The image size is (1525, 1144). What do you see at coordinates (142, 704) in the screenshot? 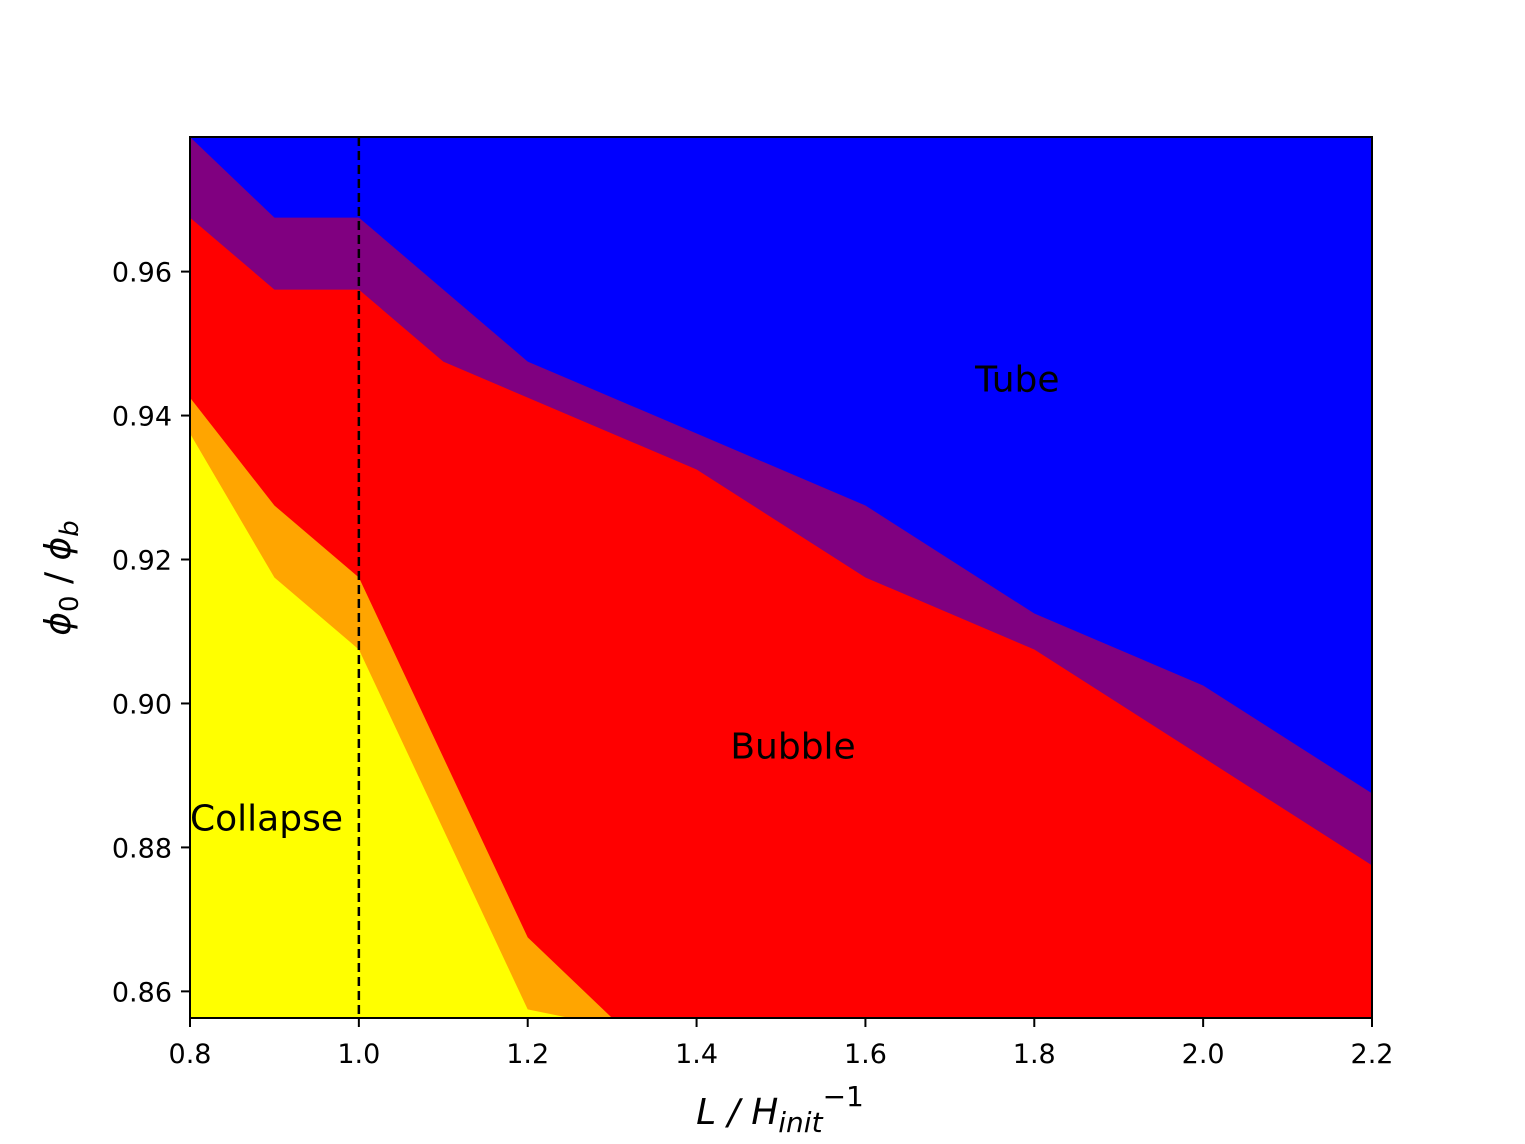
I see `y-tick-label: 0.90` at bounding box center [142, 704].